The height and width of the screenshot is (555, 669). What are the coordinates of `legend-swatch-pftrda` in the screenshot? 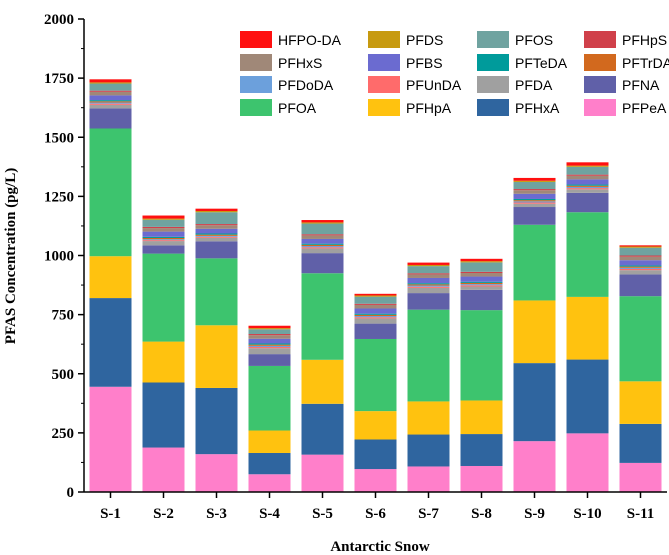 It's located at (600, 62).